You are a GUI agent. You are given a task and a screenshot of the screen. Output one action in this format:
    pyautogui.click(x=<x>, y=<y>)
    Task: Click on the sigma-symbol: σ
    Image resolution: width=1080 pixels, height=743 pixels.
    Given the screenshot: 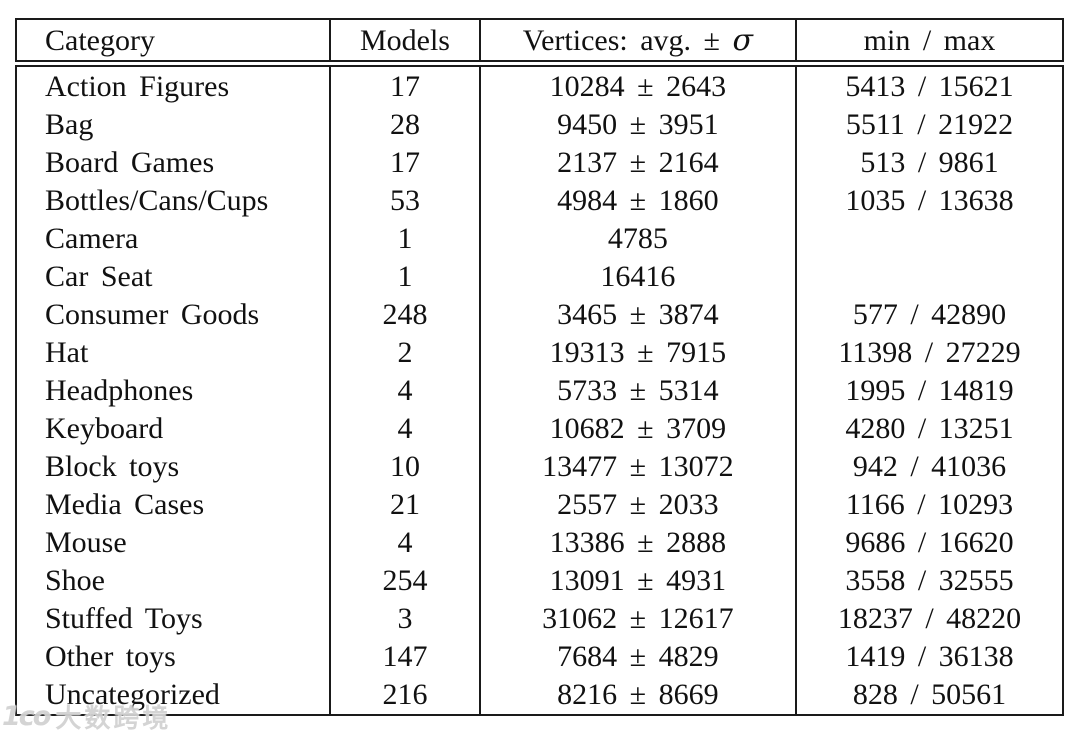 What is the action you would take?
    pyautogui.click(x=743, y=40)
    